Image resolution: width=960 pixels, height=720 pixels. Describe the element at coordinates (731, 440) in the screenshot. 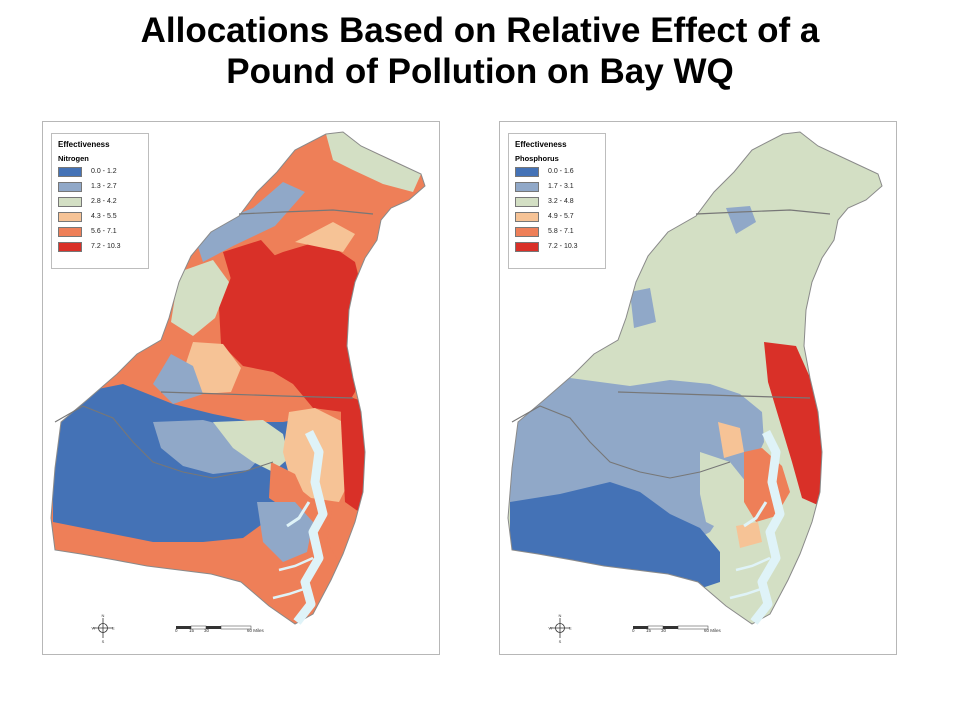

I see `region-md-tan` at that location.